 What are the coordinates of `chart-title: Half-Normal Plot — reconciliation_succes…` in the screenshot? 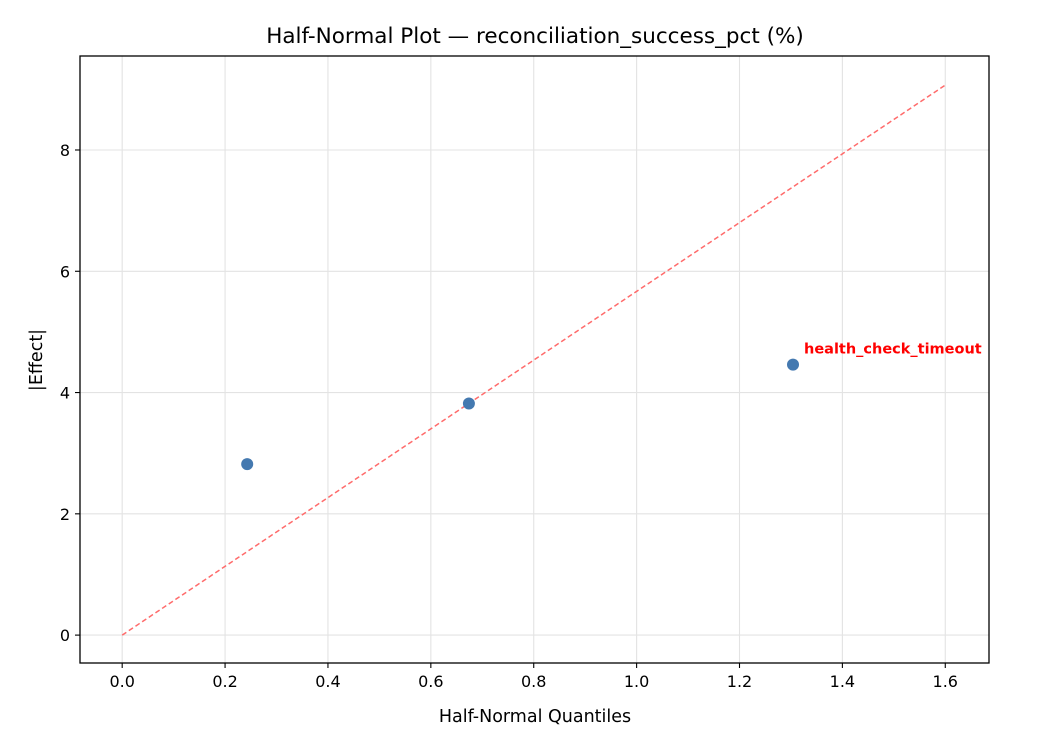 It's located at (535, 36).